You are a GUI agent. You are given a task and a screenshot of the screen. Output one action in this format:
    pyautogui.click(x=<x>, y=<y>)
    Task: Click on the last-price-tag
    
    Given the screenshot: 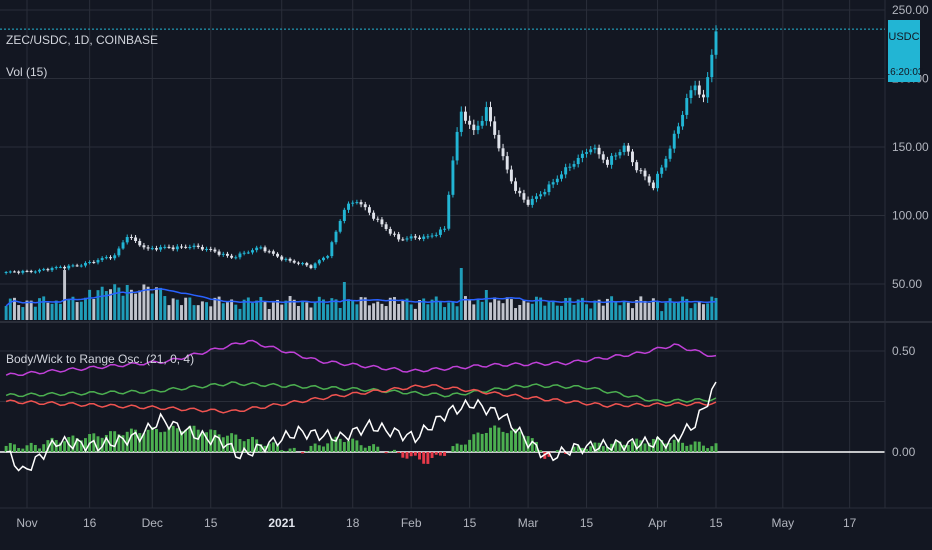 What is the action you would take?
    pyautogui.click(x=904, y=51)
    